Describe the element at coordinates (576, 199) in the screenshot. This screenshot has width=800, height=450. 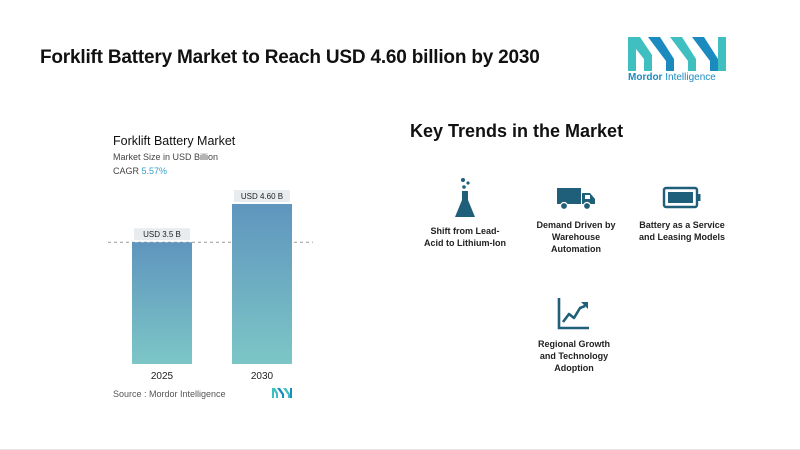
I see `truck-icon` at that location.